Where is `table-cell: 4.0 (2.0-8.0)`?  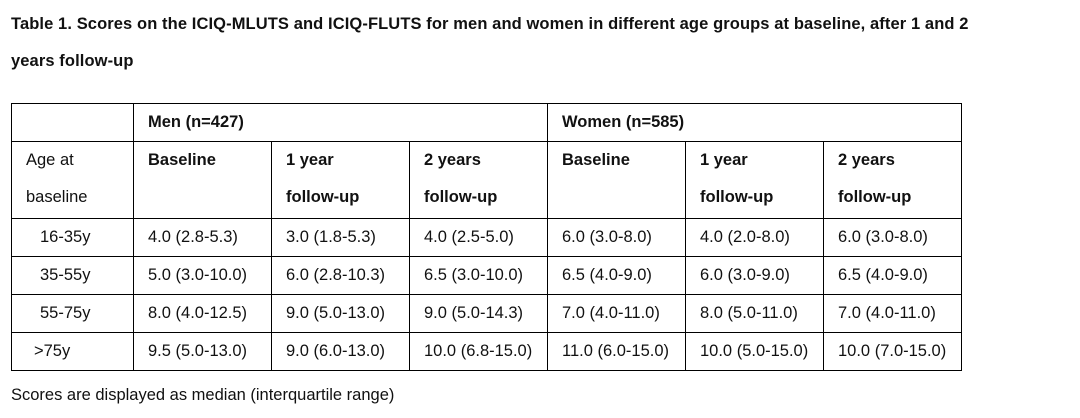
table-cell: 4.0 (2.0-8.0) is located at coordinates (754, 237).